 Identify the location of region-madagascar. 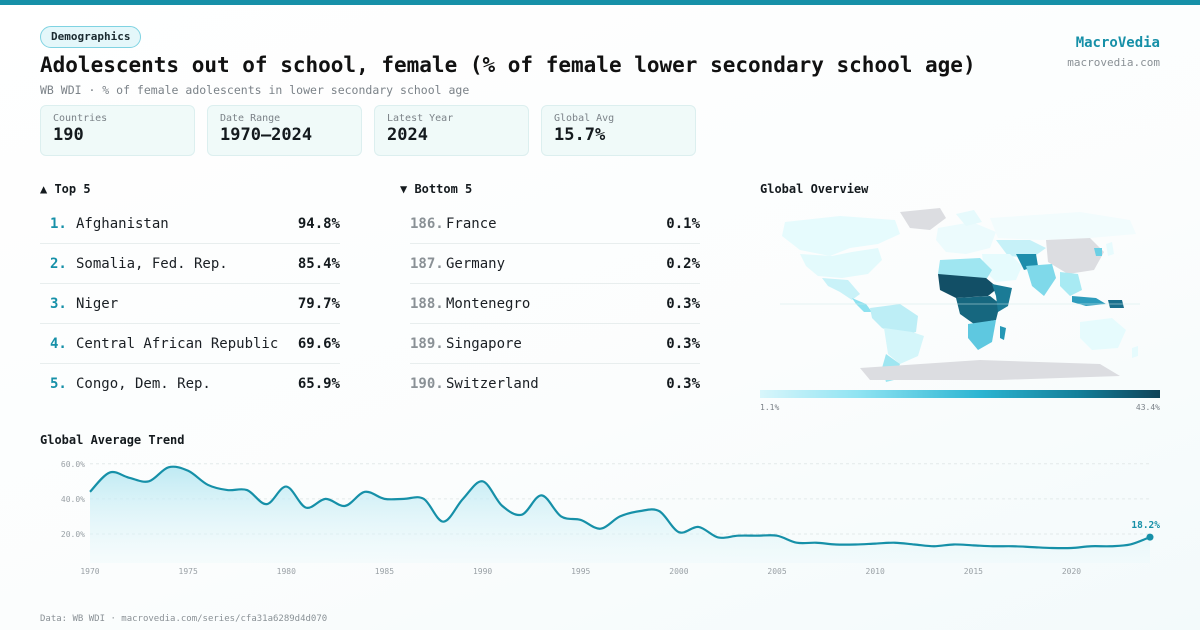
(1003, 333).